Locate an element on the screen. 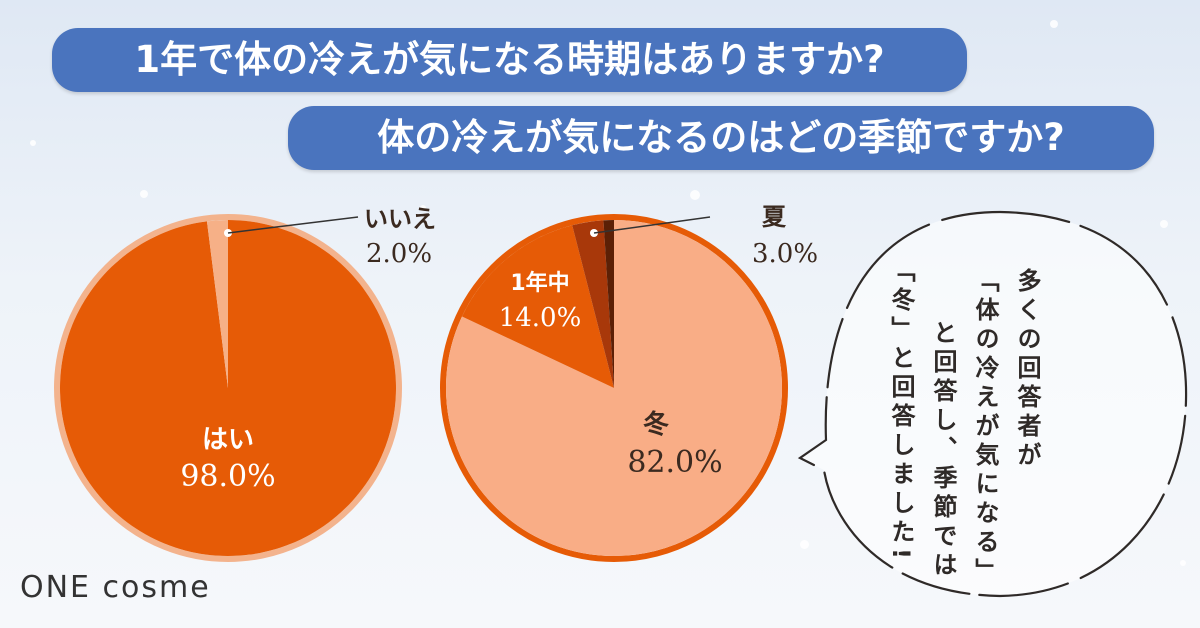 The height and width of the screenshot is (628, 1200). bubble-line-1: 多くの回答者が is located at coordinates (1027, 369).